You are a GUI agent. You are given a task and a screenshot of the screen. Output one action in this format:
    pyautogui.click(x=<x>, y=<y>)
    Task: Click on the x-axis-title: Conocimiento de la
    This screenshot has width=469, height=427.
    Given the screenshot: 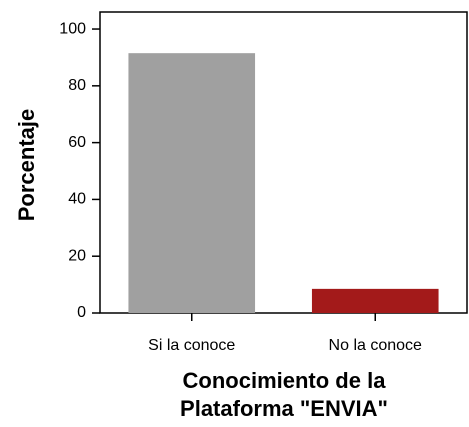 What is the action you would take?
    pyautogui.click(x=285, y=380)
    